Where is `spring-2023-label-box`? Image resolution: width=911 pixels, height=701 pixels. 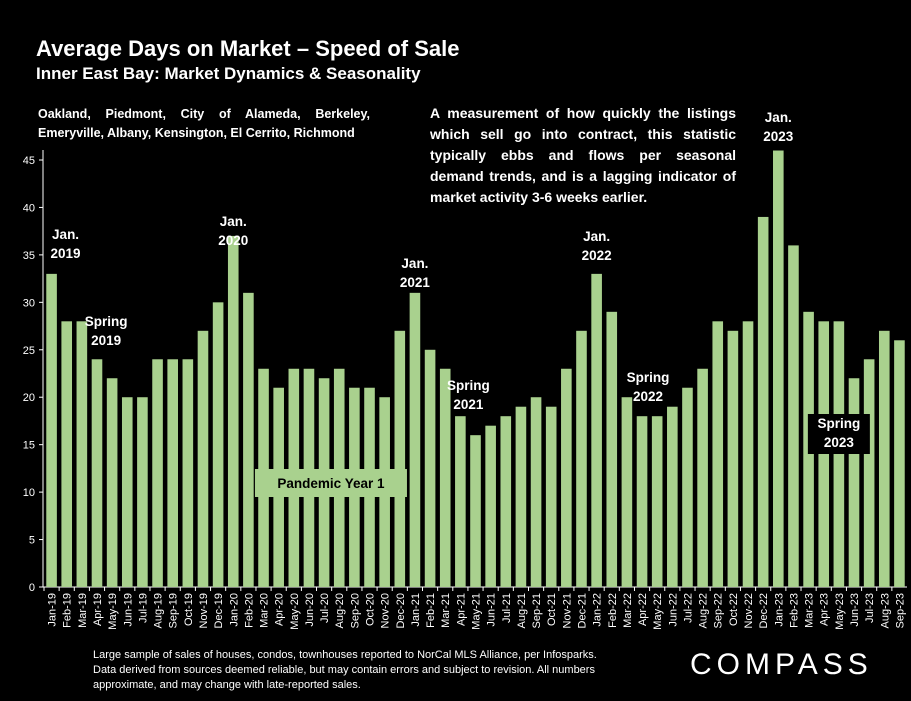
spring-2023-label-box is located at coordinates (838, 434).